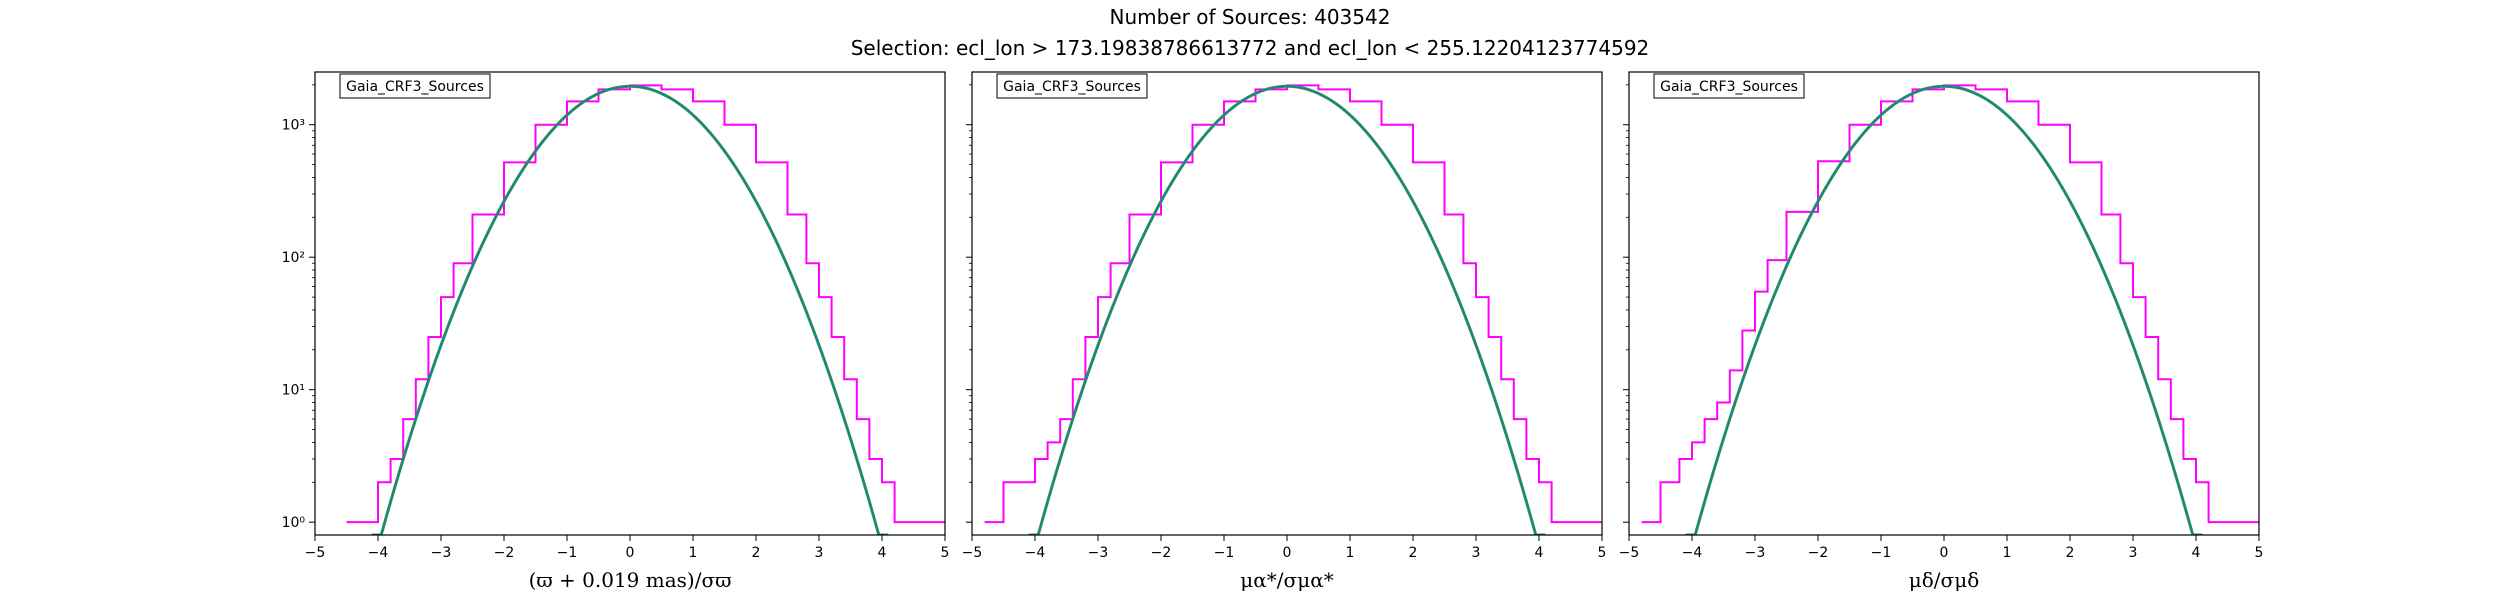 This screenshot has height=600, width=2500. Describe the element at coordinates (1286, 580) in the screenshot. I see `x-axis-label: μα*/σμα*` at that location.